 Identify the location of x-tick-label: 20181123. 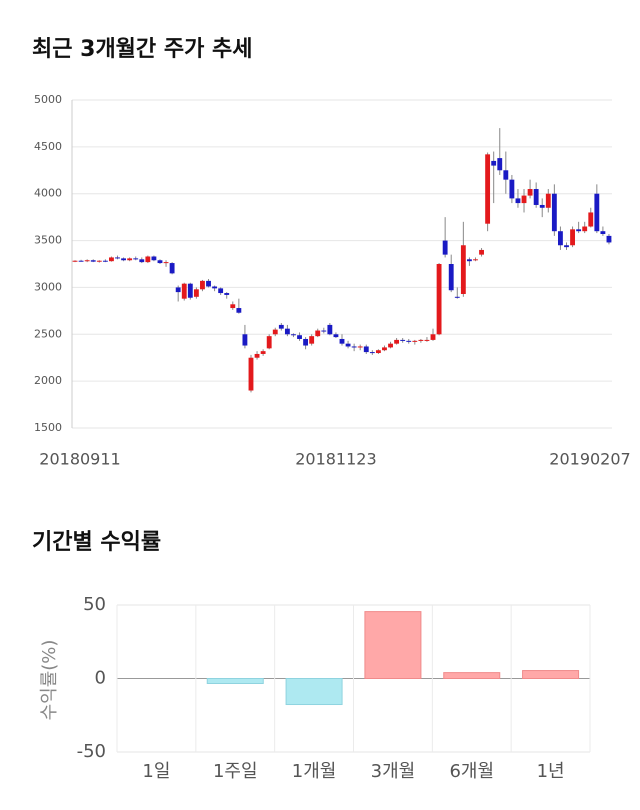
(335, 459).